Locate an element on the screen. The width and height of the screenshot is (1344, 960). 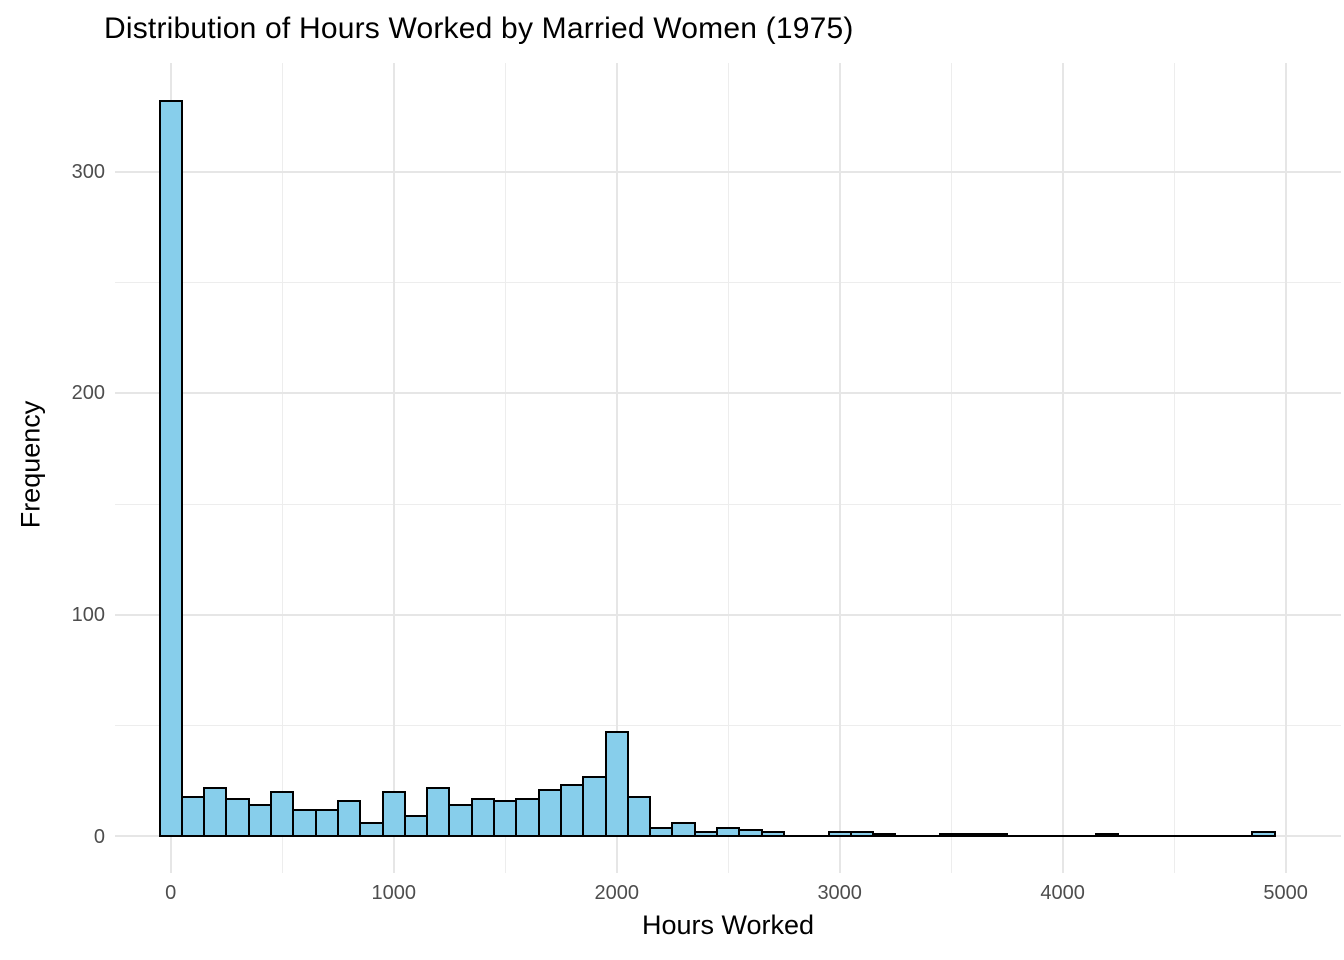
y-tick-label: 100 is located at coordinates (88, 615).